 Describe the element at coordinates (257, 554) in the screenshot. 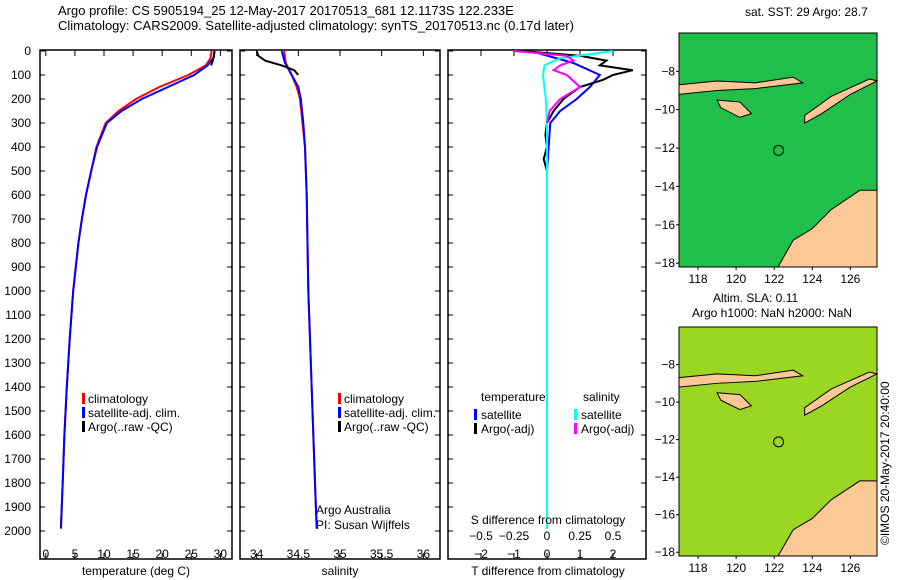

I see `x-tick-label: 34` at that location.